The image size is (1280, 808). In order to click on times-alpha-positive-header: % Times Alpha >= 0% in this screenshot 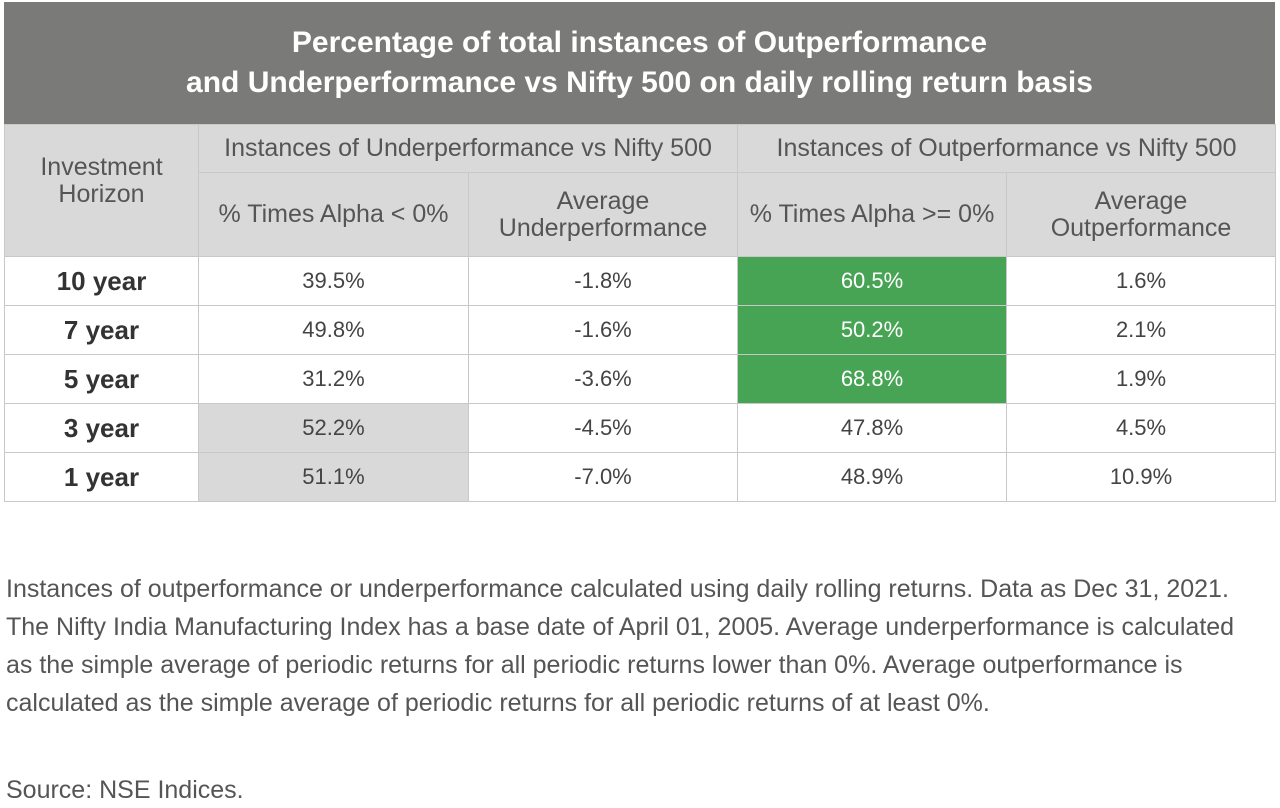, I will do `click(872, 214)`.